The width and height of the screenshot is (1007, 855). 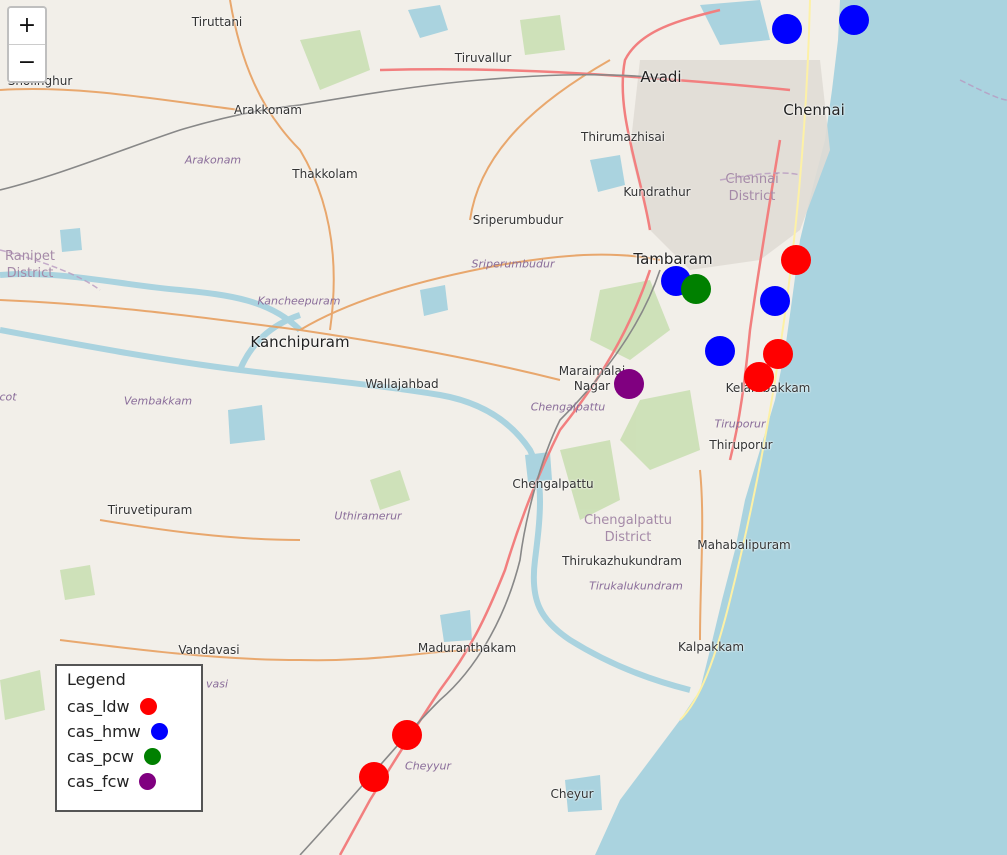 I want to click on place-chengalpattu: Chengalpattu, so click(x=553, y=484).